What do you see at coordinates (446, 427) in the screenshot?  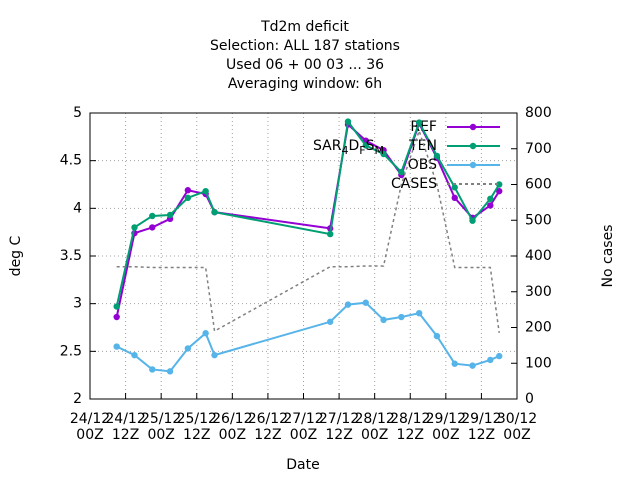 I see `x-tick-label: 29/12 00Z` at bounding box center [446, 427].